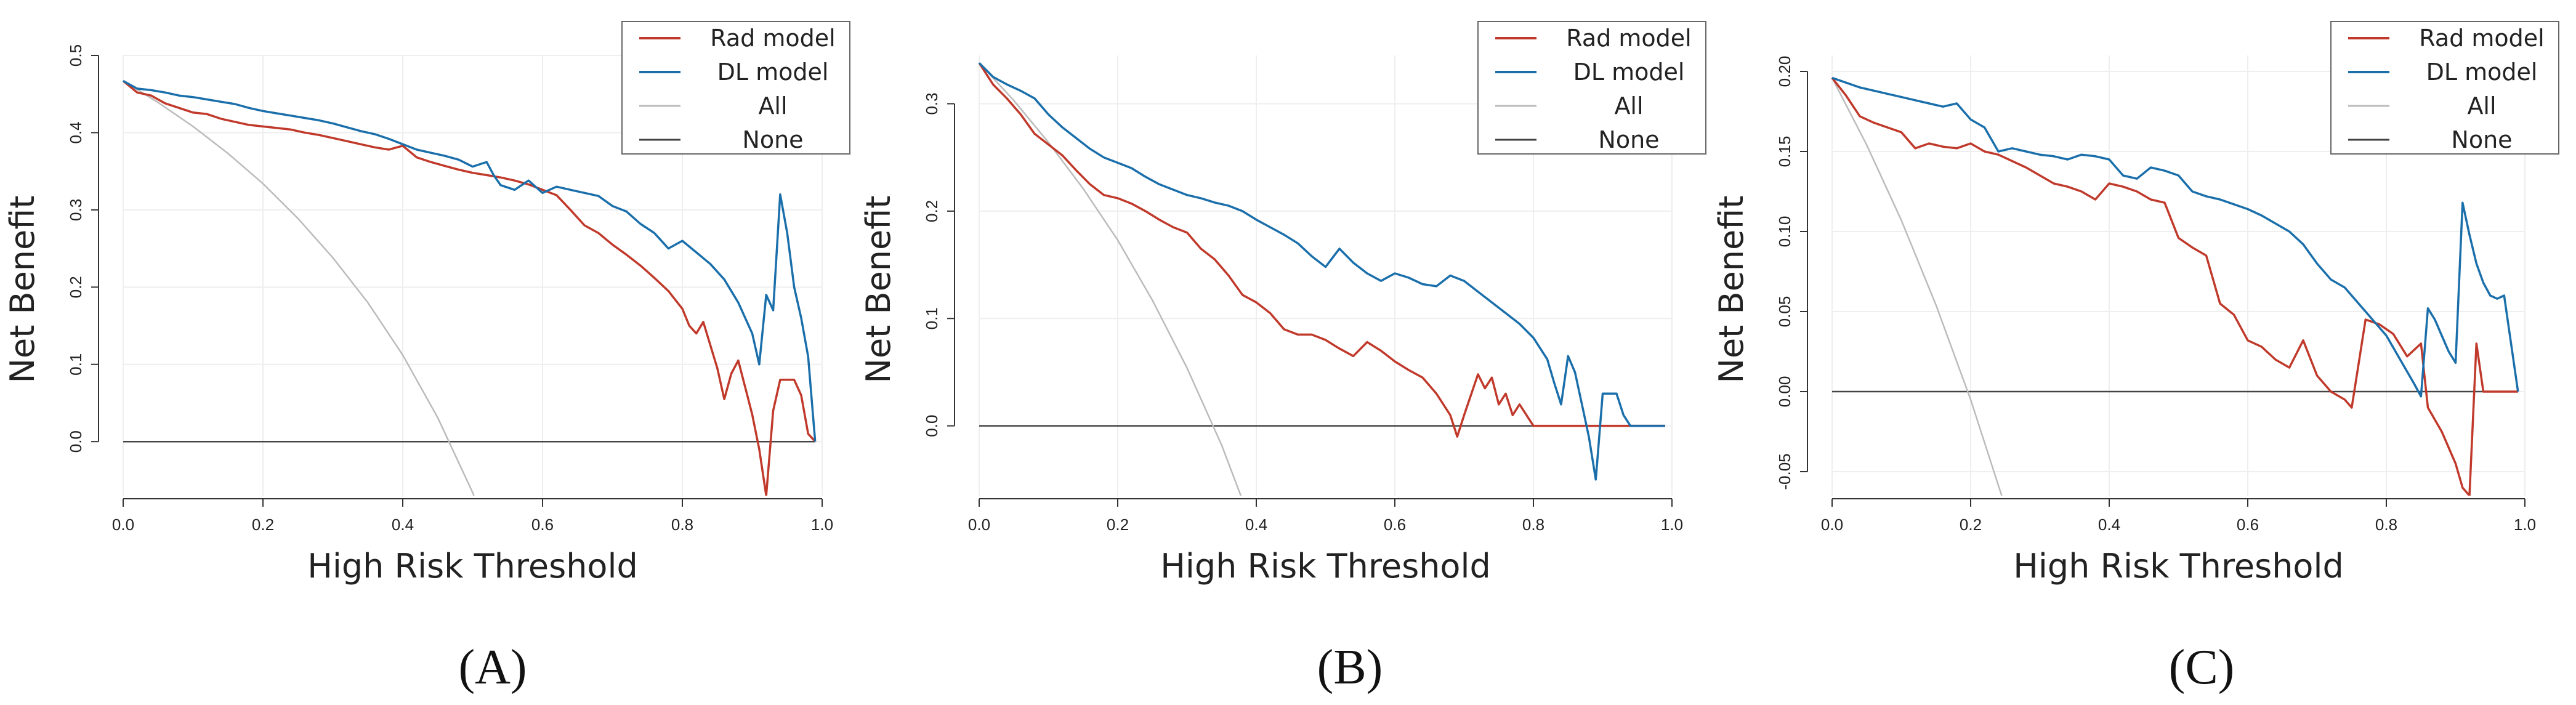 The width and height of the screenshot is (2576, 705). Describe the element at coordinates (1784, 392) in the screenshot. I see `y-tick-label: 0.00` at that location.